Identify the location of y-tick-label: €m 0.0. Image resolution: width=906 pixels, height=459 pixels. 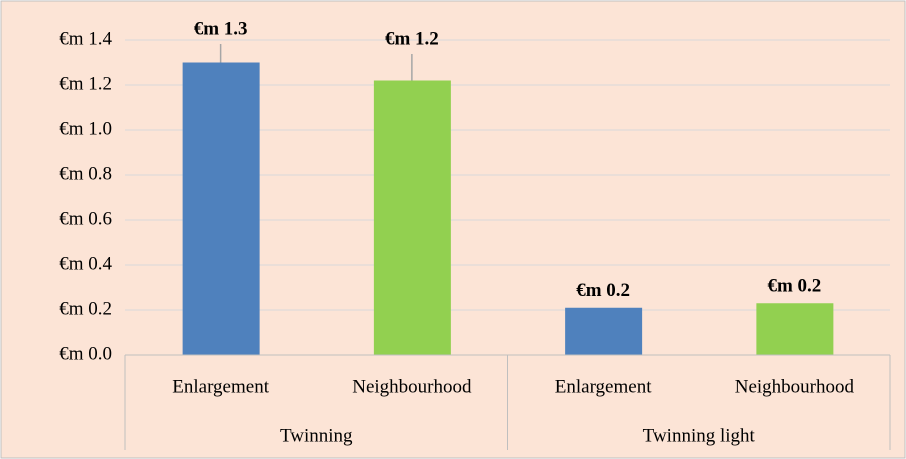
(85, 353).